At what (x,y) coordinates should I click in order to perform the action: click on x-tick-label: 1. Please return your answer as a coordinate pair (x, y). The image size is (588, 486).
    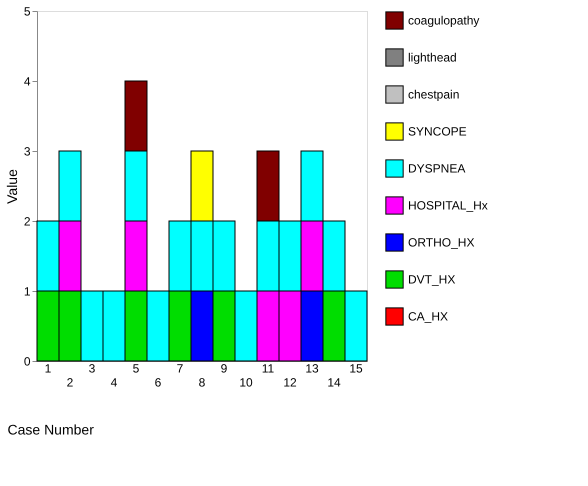
    Looking at the image, I should click on (48, 369).